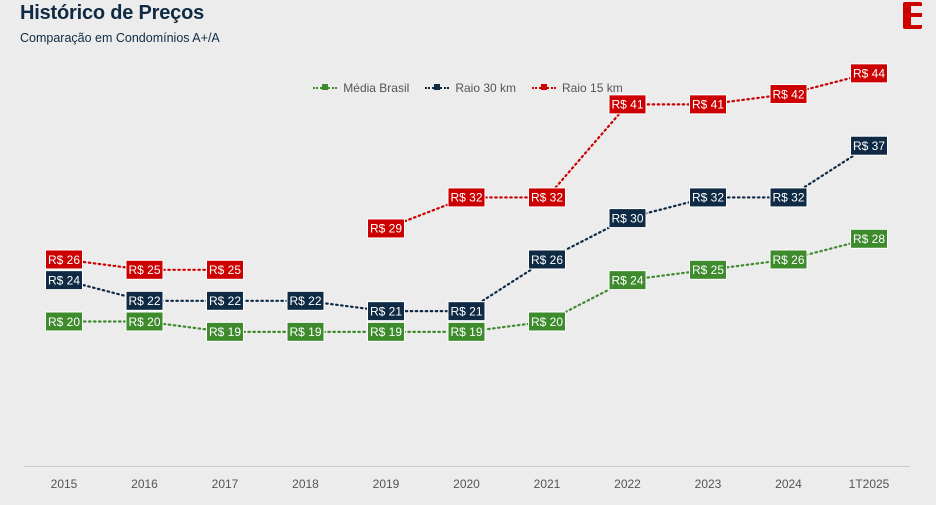 Image resolution: width=936 pixels, height=505 pixels. I want to click on x-tick-label: 2022, so click(627, 484).